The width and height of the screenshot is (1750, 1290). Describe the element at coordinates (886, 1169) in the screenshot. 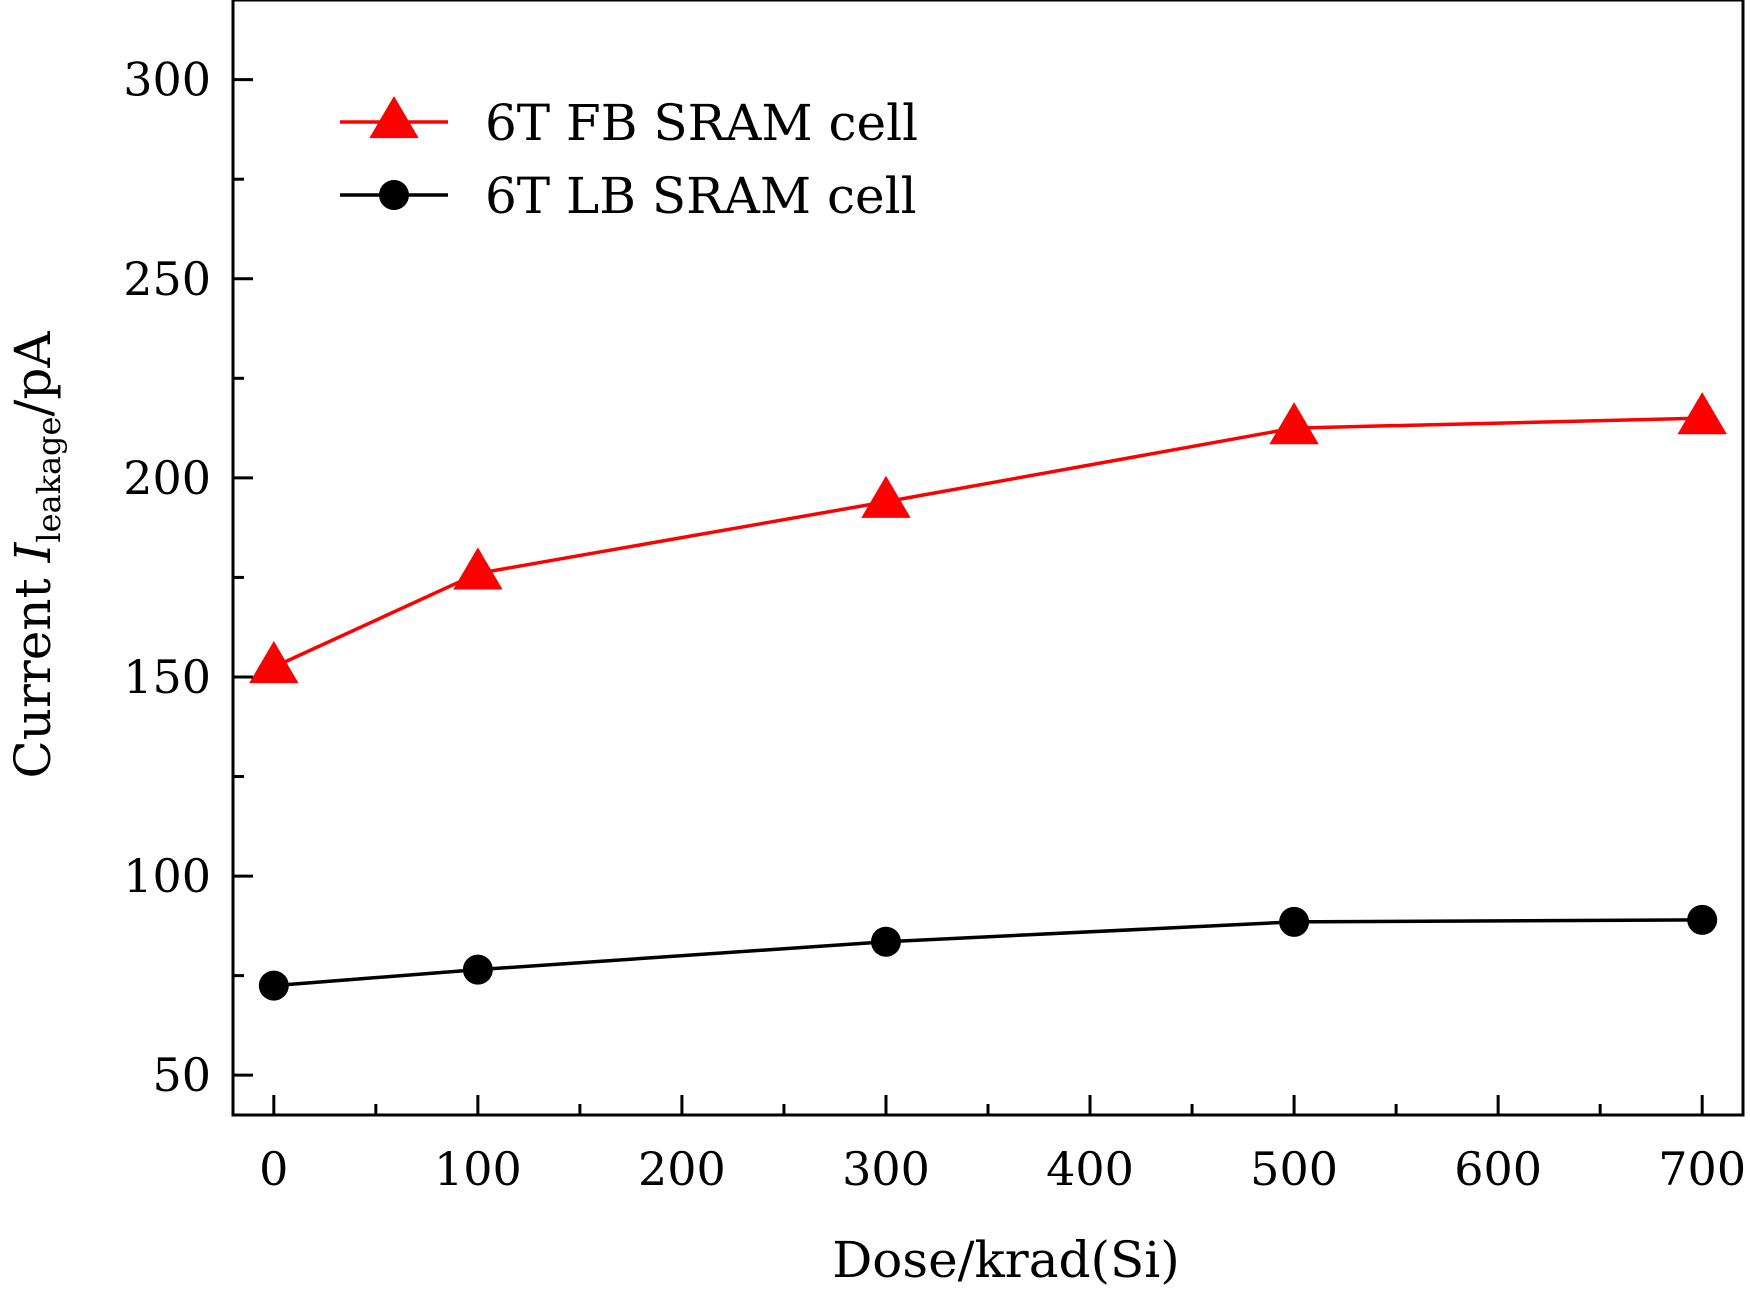

I see `x-tick-label: 300` at that location.